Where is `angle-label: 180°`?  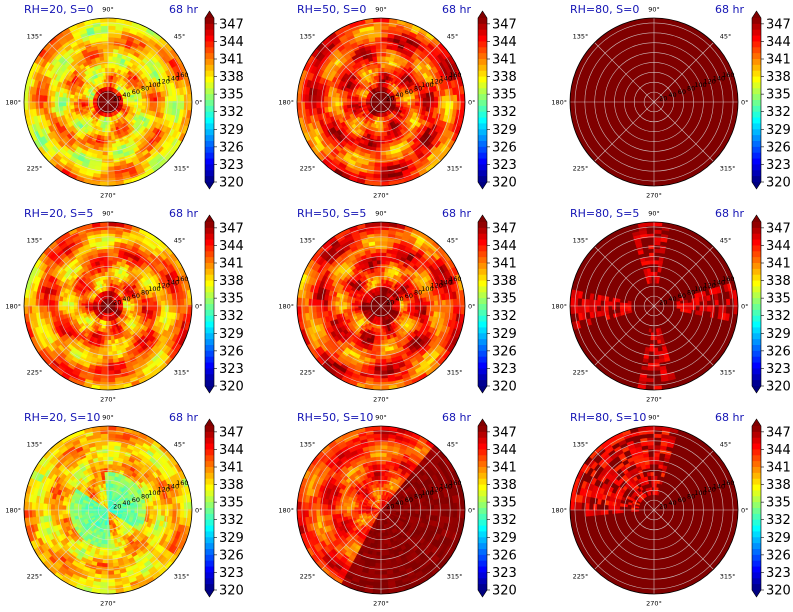 angle-label: 180° is located at coordinates (559, 307).